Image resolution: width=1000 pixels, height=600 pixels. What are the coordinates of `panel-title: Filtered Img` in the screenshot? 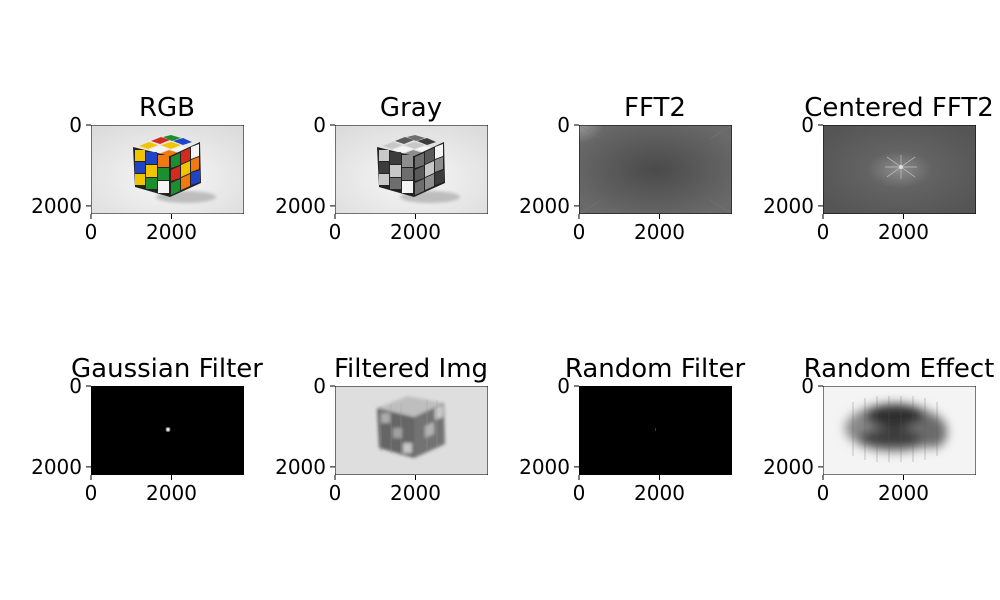 It's located at (411, 369).